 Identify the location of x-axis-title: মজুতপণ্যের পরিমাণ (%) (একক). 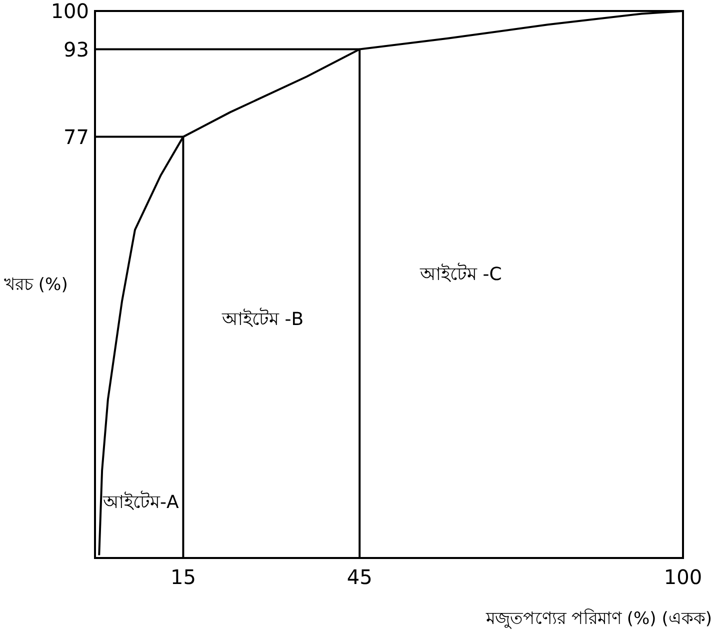
(598, 618).